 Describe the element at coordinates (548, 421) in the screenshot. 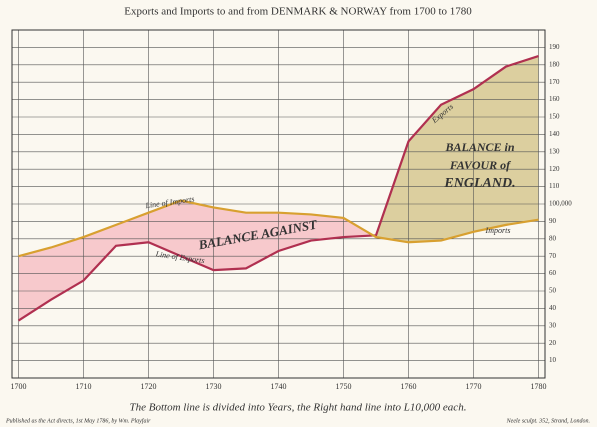

I see `footer-right: Neele sculpt. 352, Strand, London.` at that location.